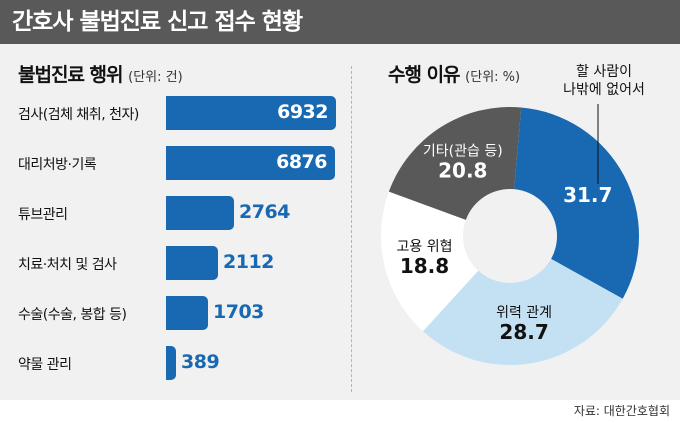  I want to click on bar-value-label: 6932, so click(302, 112).